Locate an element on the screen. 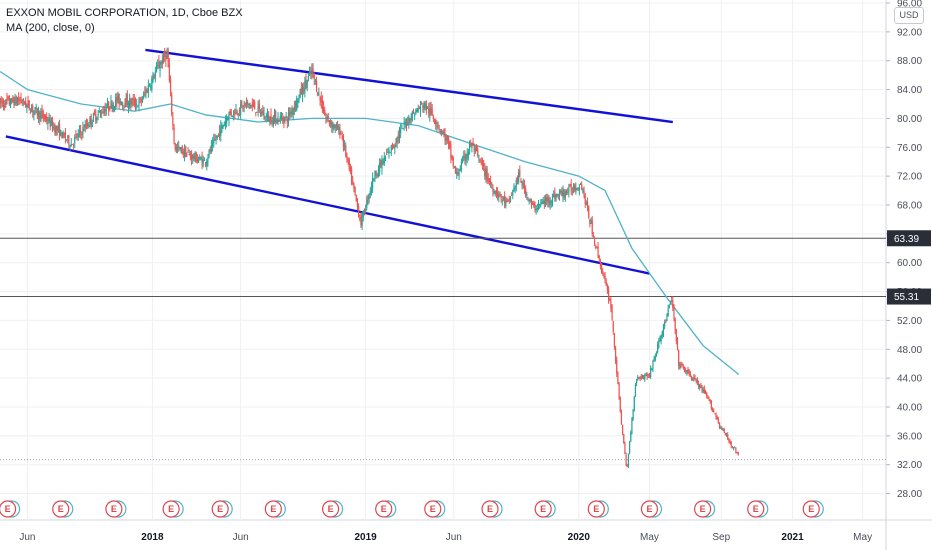 The image size is (932, 550). earnings-marker-circle is located at coordinates (8, 509).